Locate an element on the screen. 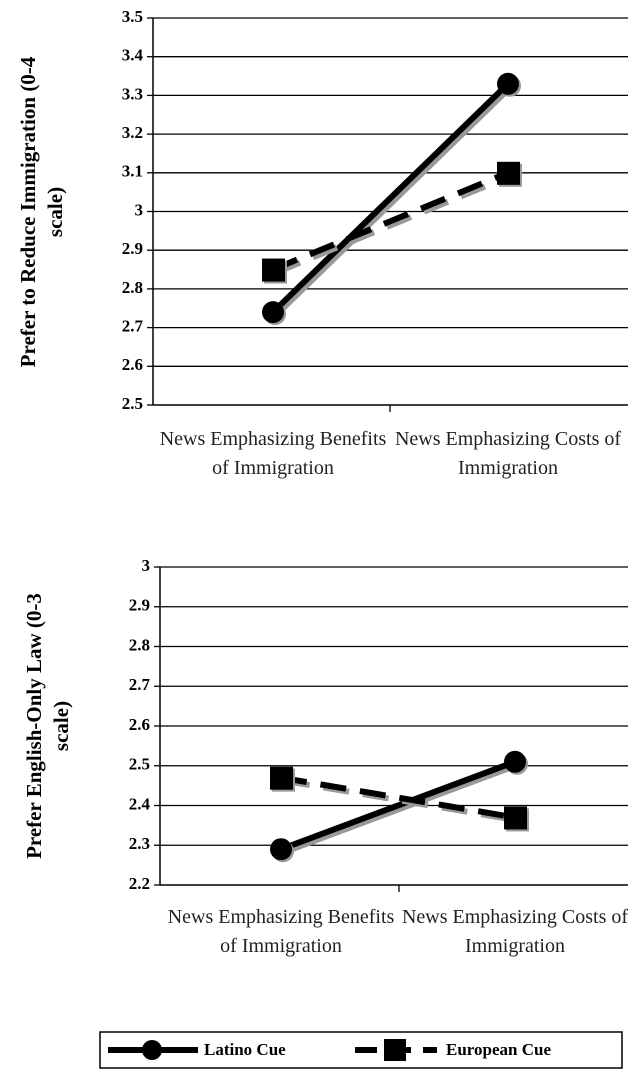 The height and width of the screenshot is (1074, 629). legend-label: European Cue is located at coordinates (498, 1049).